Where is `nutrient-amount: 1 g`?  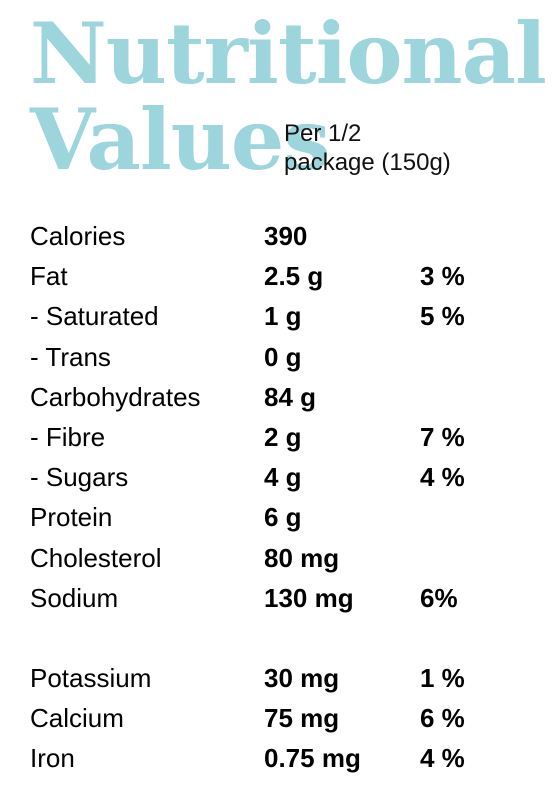
nutrient-amount: 1 g is located at coordinates (283, 316).